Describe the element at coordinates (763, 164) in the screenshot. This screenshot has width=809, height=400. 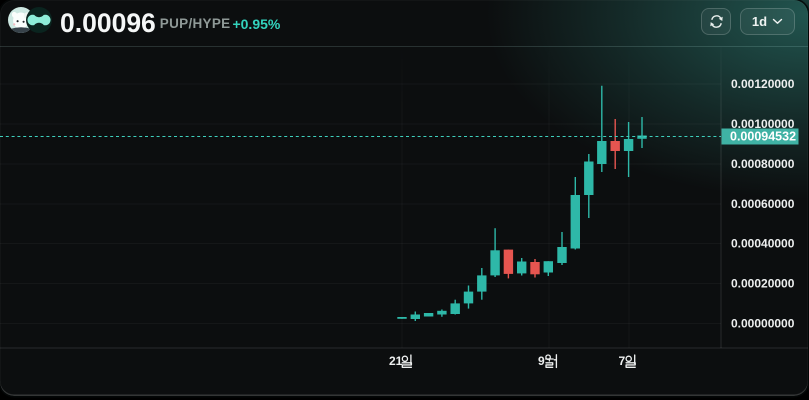
I see `svg-text: 0.00080000` at that location.